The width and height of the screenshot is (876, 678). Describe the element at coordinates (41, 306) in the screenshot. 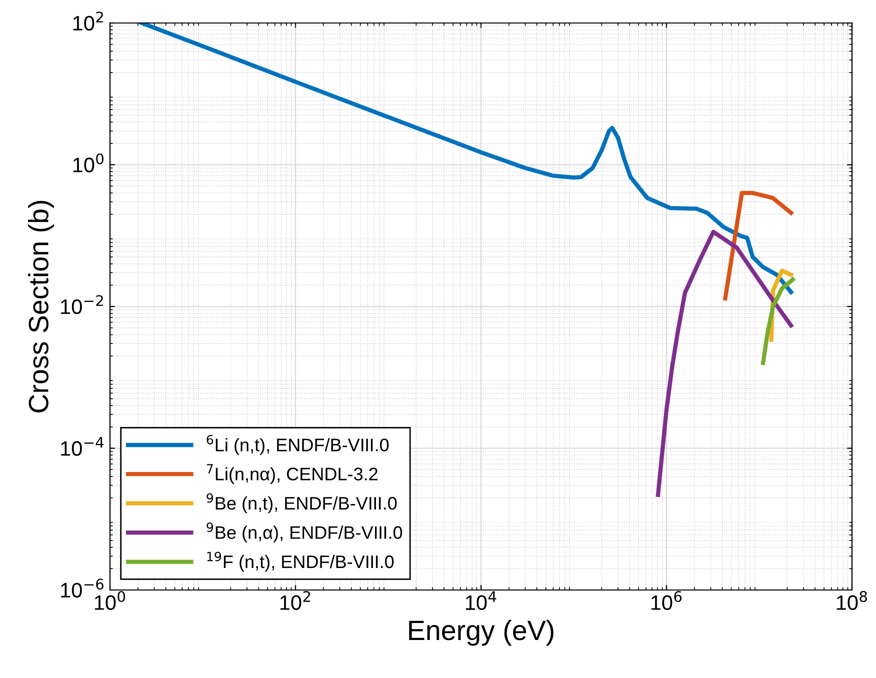

I see `y-axis-title: Cross Section (b)` at that location.